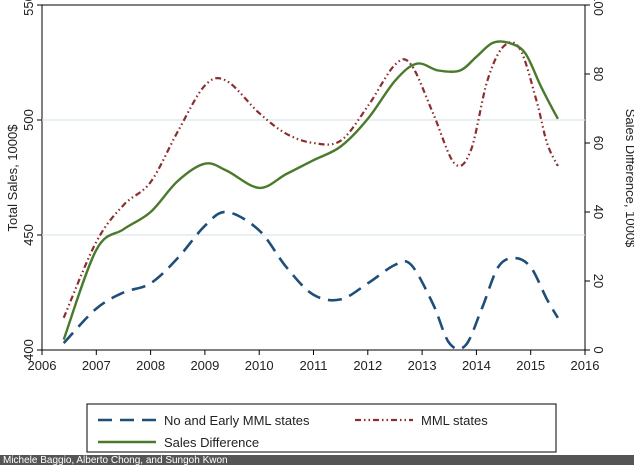  What do you see at coordinates (530, 365) in the screenshot?
I see `x-tick-label: 2015` at bounding box center [530, 365].